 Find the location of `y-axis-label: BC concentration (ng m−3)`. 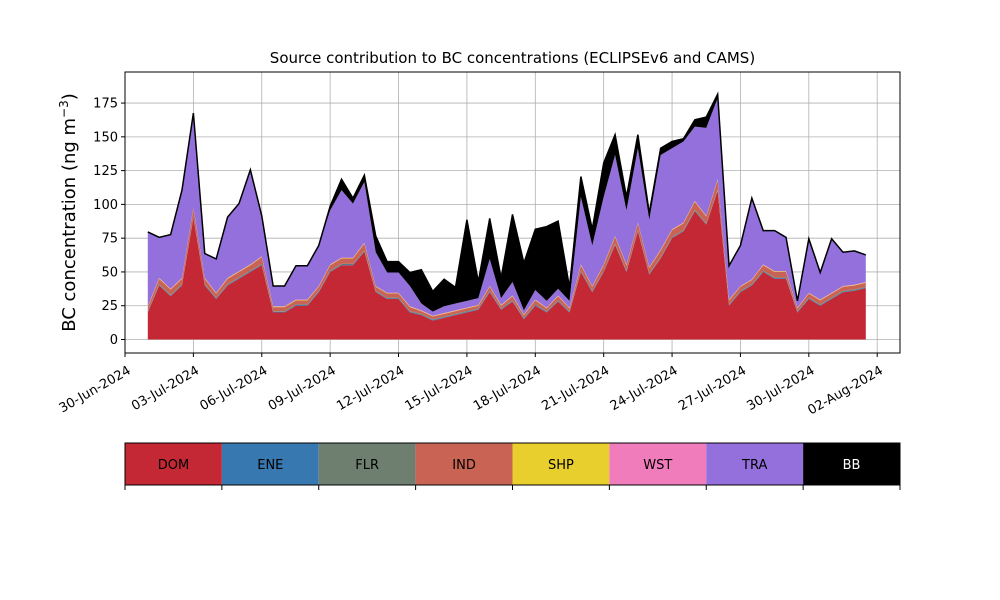

y-axis-label: BC concentration (ng m−3) is located at coordinates (68, 212).